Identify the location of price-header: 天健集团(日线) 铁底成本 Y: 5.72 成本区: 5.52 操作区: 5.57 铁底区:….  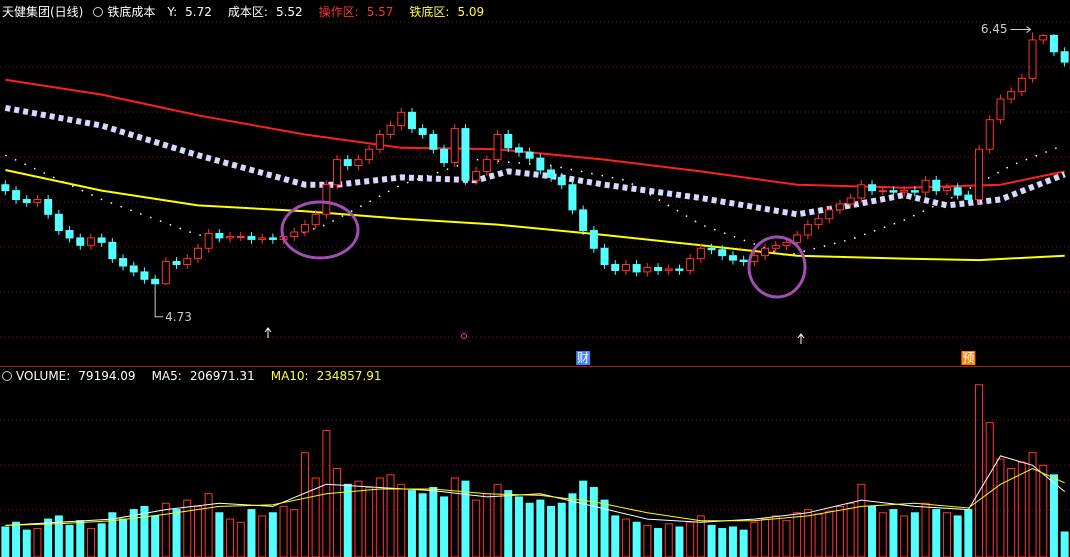
(249, 11).